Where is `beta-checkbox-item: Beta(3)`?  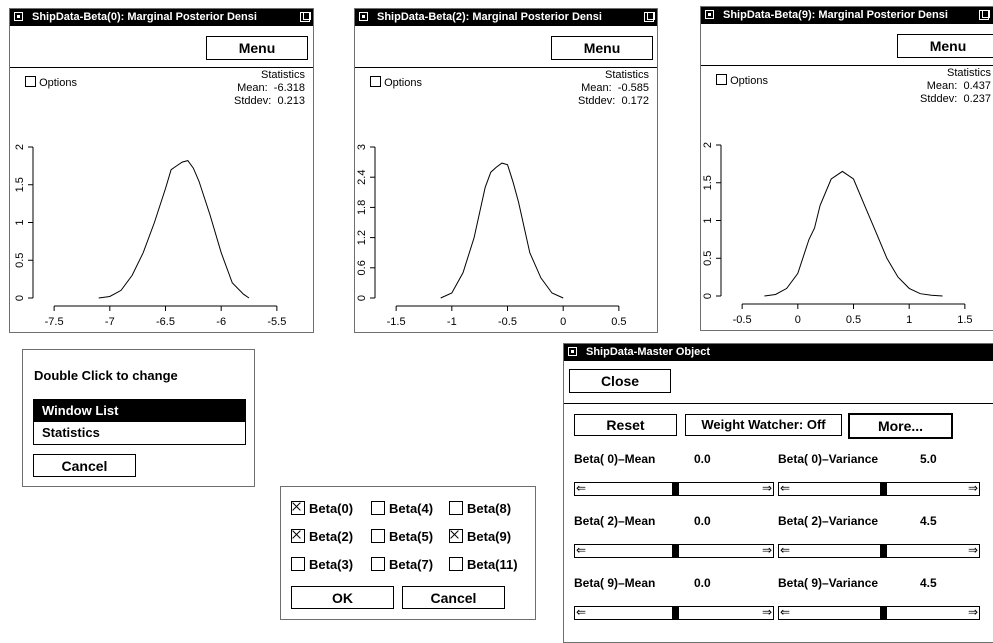 beta-checkbox-item: Beta(3) is located at coordinates (322, 564).